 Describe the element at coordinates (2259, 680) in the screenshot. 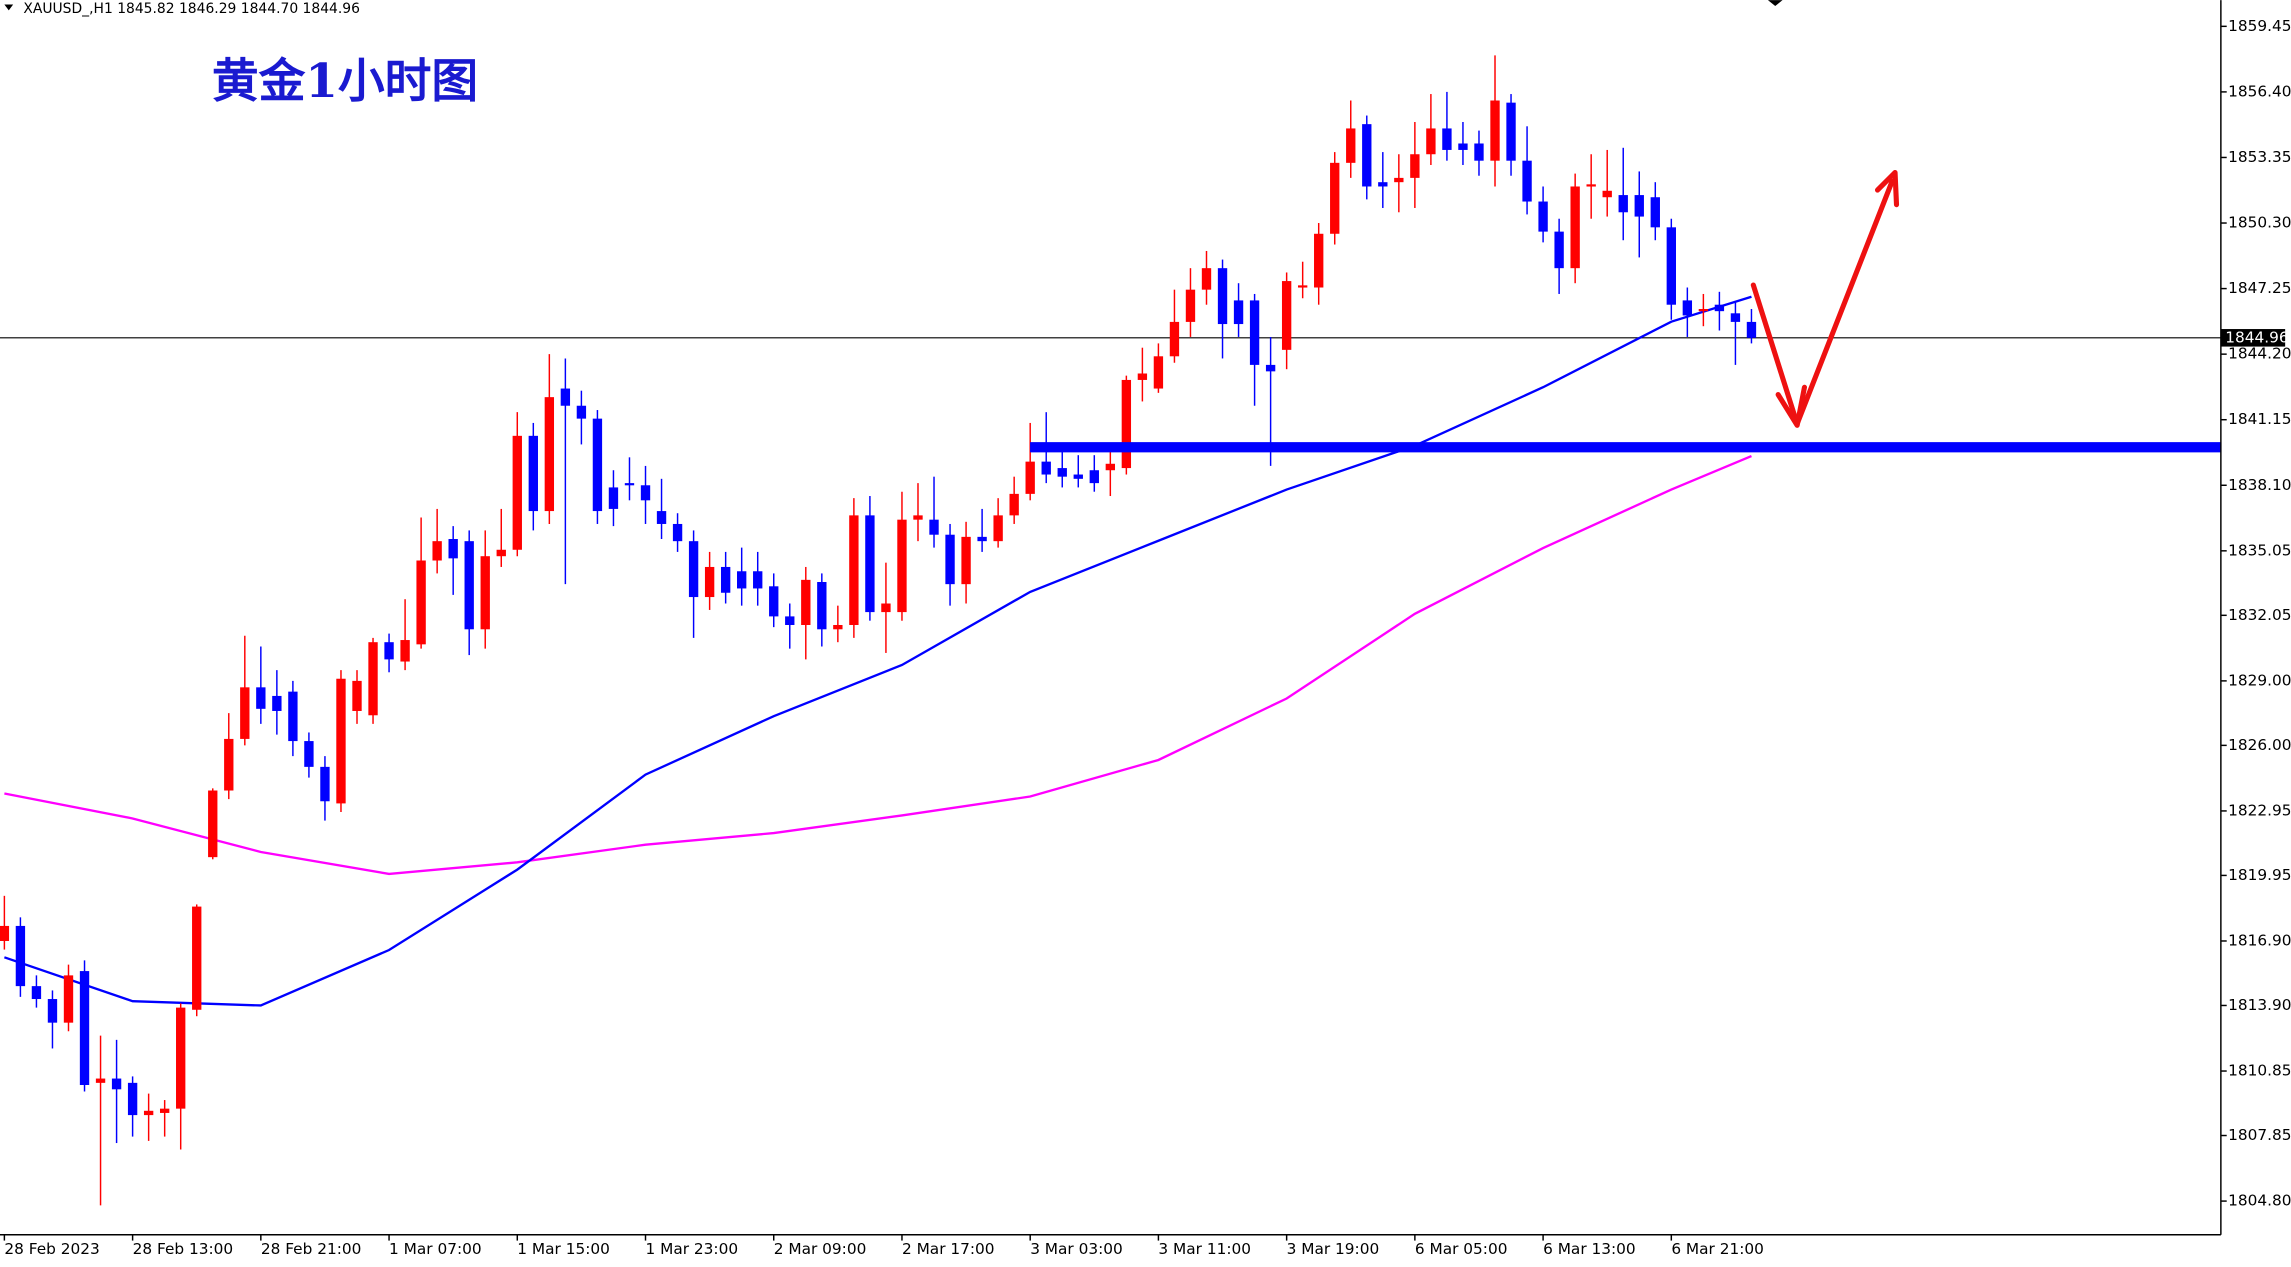

I see `y-tick-label: 1829.00` at that location.